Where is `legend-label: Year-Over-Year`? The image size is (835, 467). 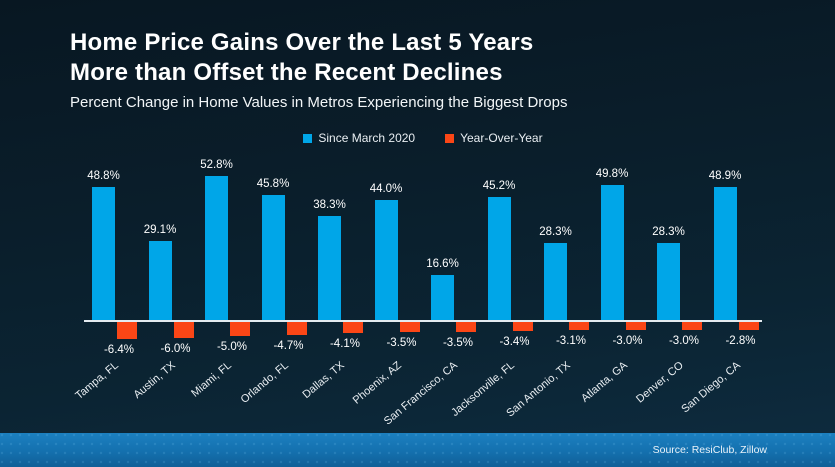 legend-label: Year-Over-Year is located at coordinates (501, 138).